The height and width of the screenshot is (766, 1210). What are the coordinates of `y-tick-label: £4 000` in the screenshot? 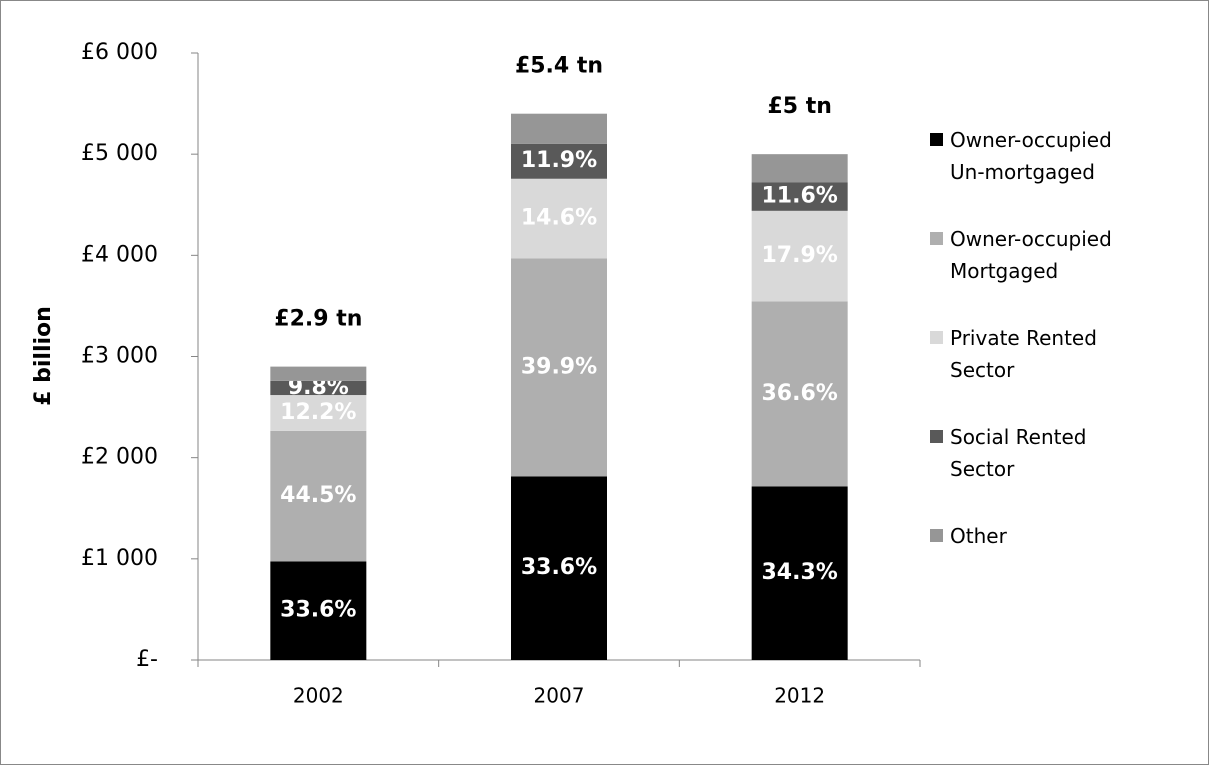 It's located at (119, 254).